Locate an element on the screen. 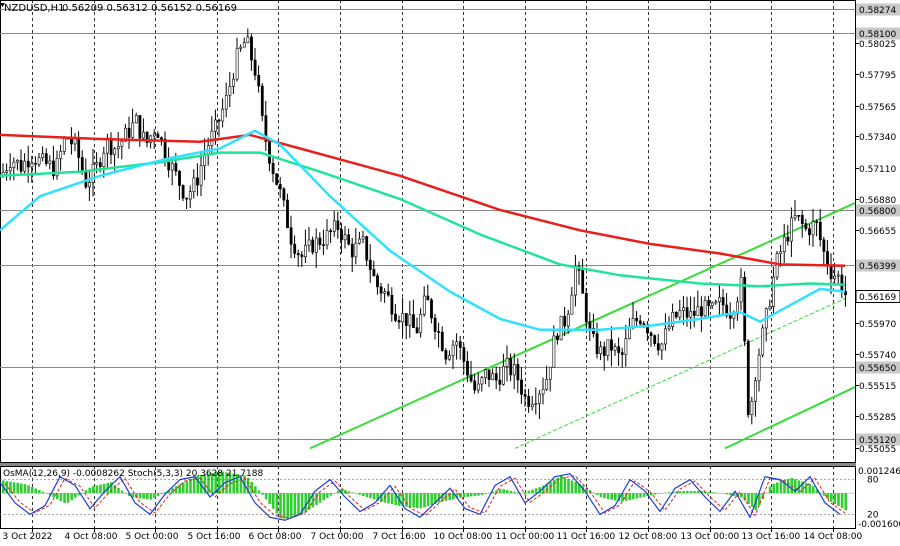 This screenshot has height=546, width=900. time-tick-label: 4 Oct 08:00 is located at coordinates (91, 537).